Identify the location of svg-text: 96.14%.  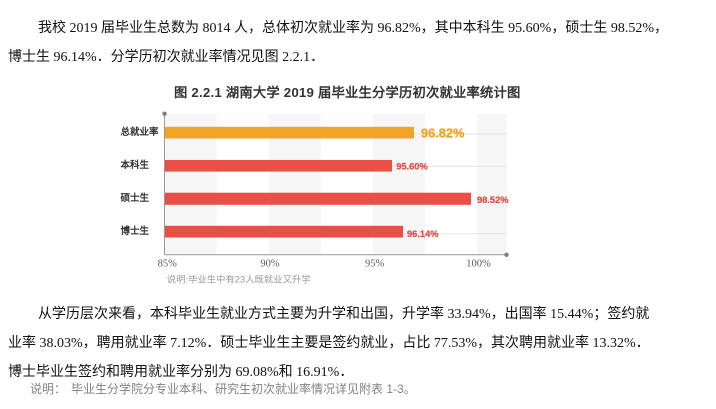
(423, 234).